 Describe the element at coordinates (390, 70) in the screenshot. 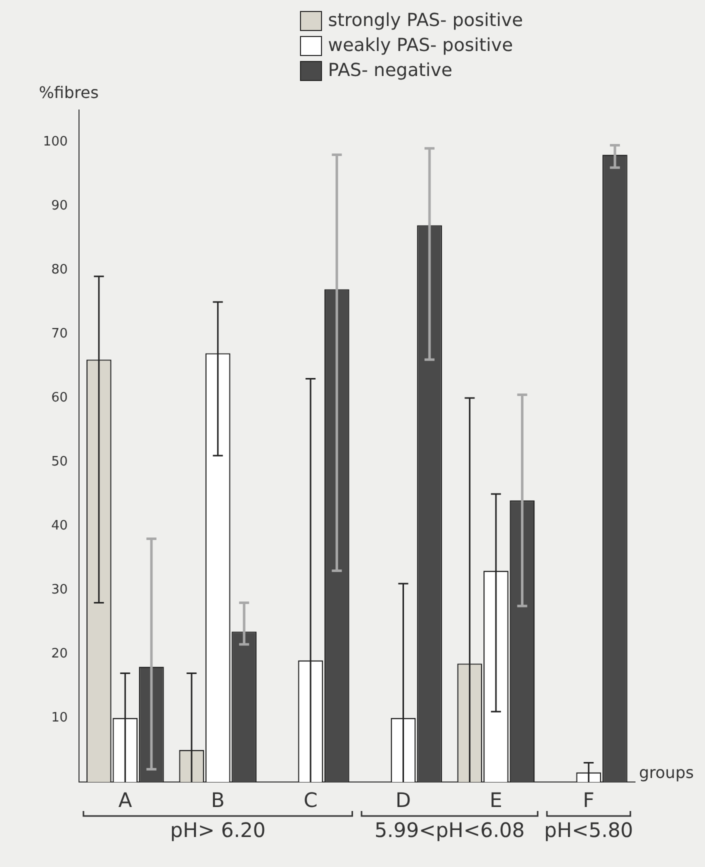

I see `legend-label: PAS- negative` at that location.